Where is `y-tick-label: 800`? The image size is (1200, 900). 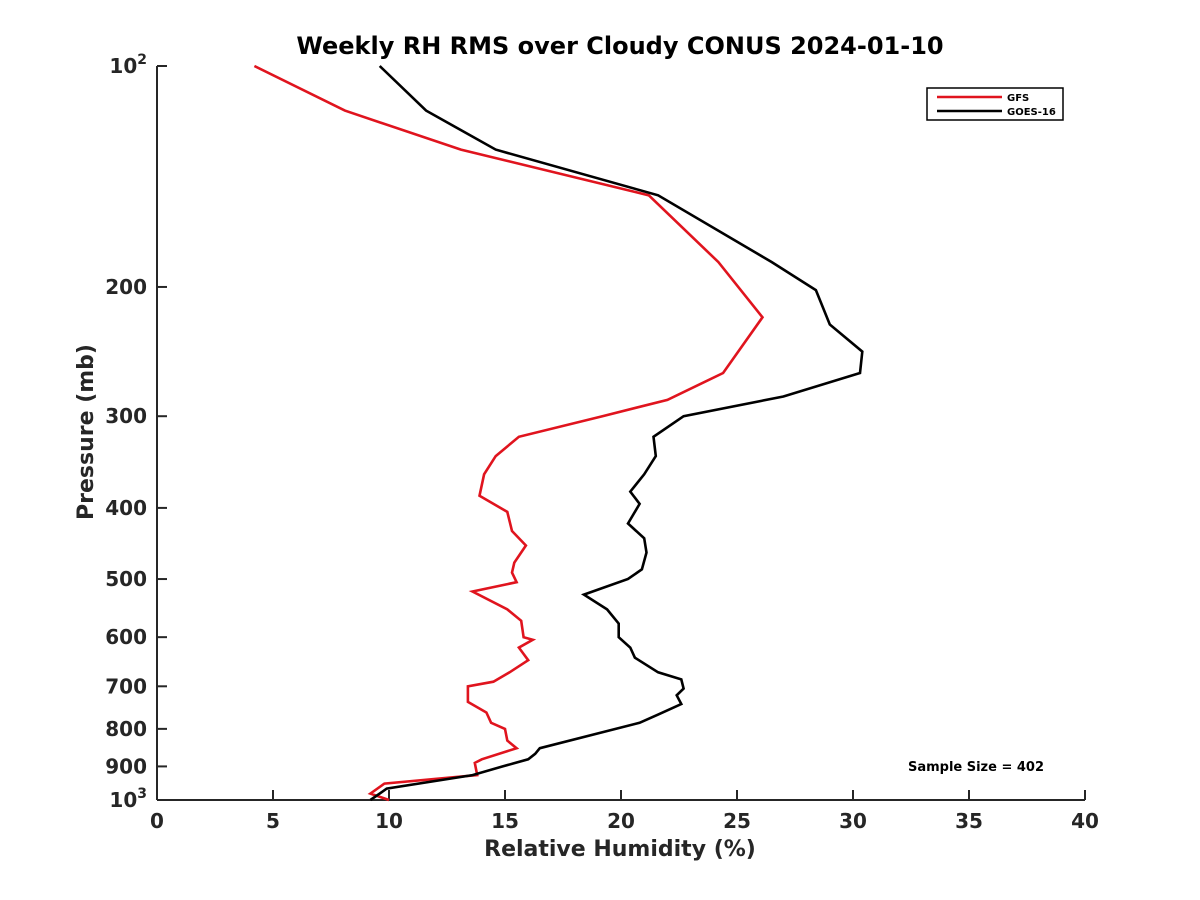
y-tick-label: 800 is located at coordinates (126, 729).